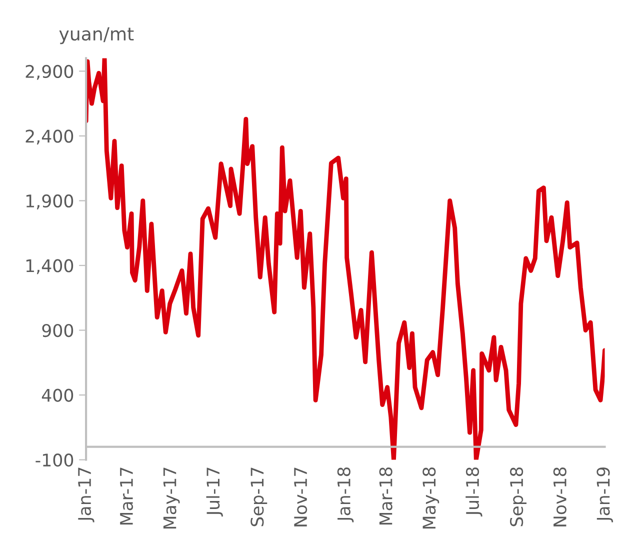  Describe the element at coordinates (58, 331) in the screenshot. I see `y-tick-label: 900` at that location.